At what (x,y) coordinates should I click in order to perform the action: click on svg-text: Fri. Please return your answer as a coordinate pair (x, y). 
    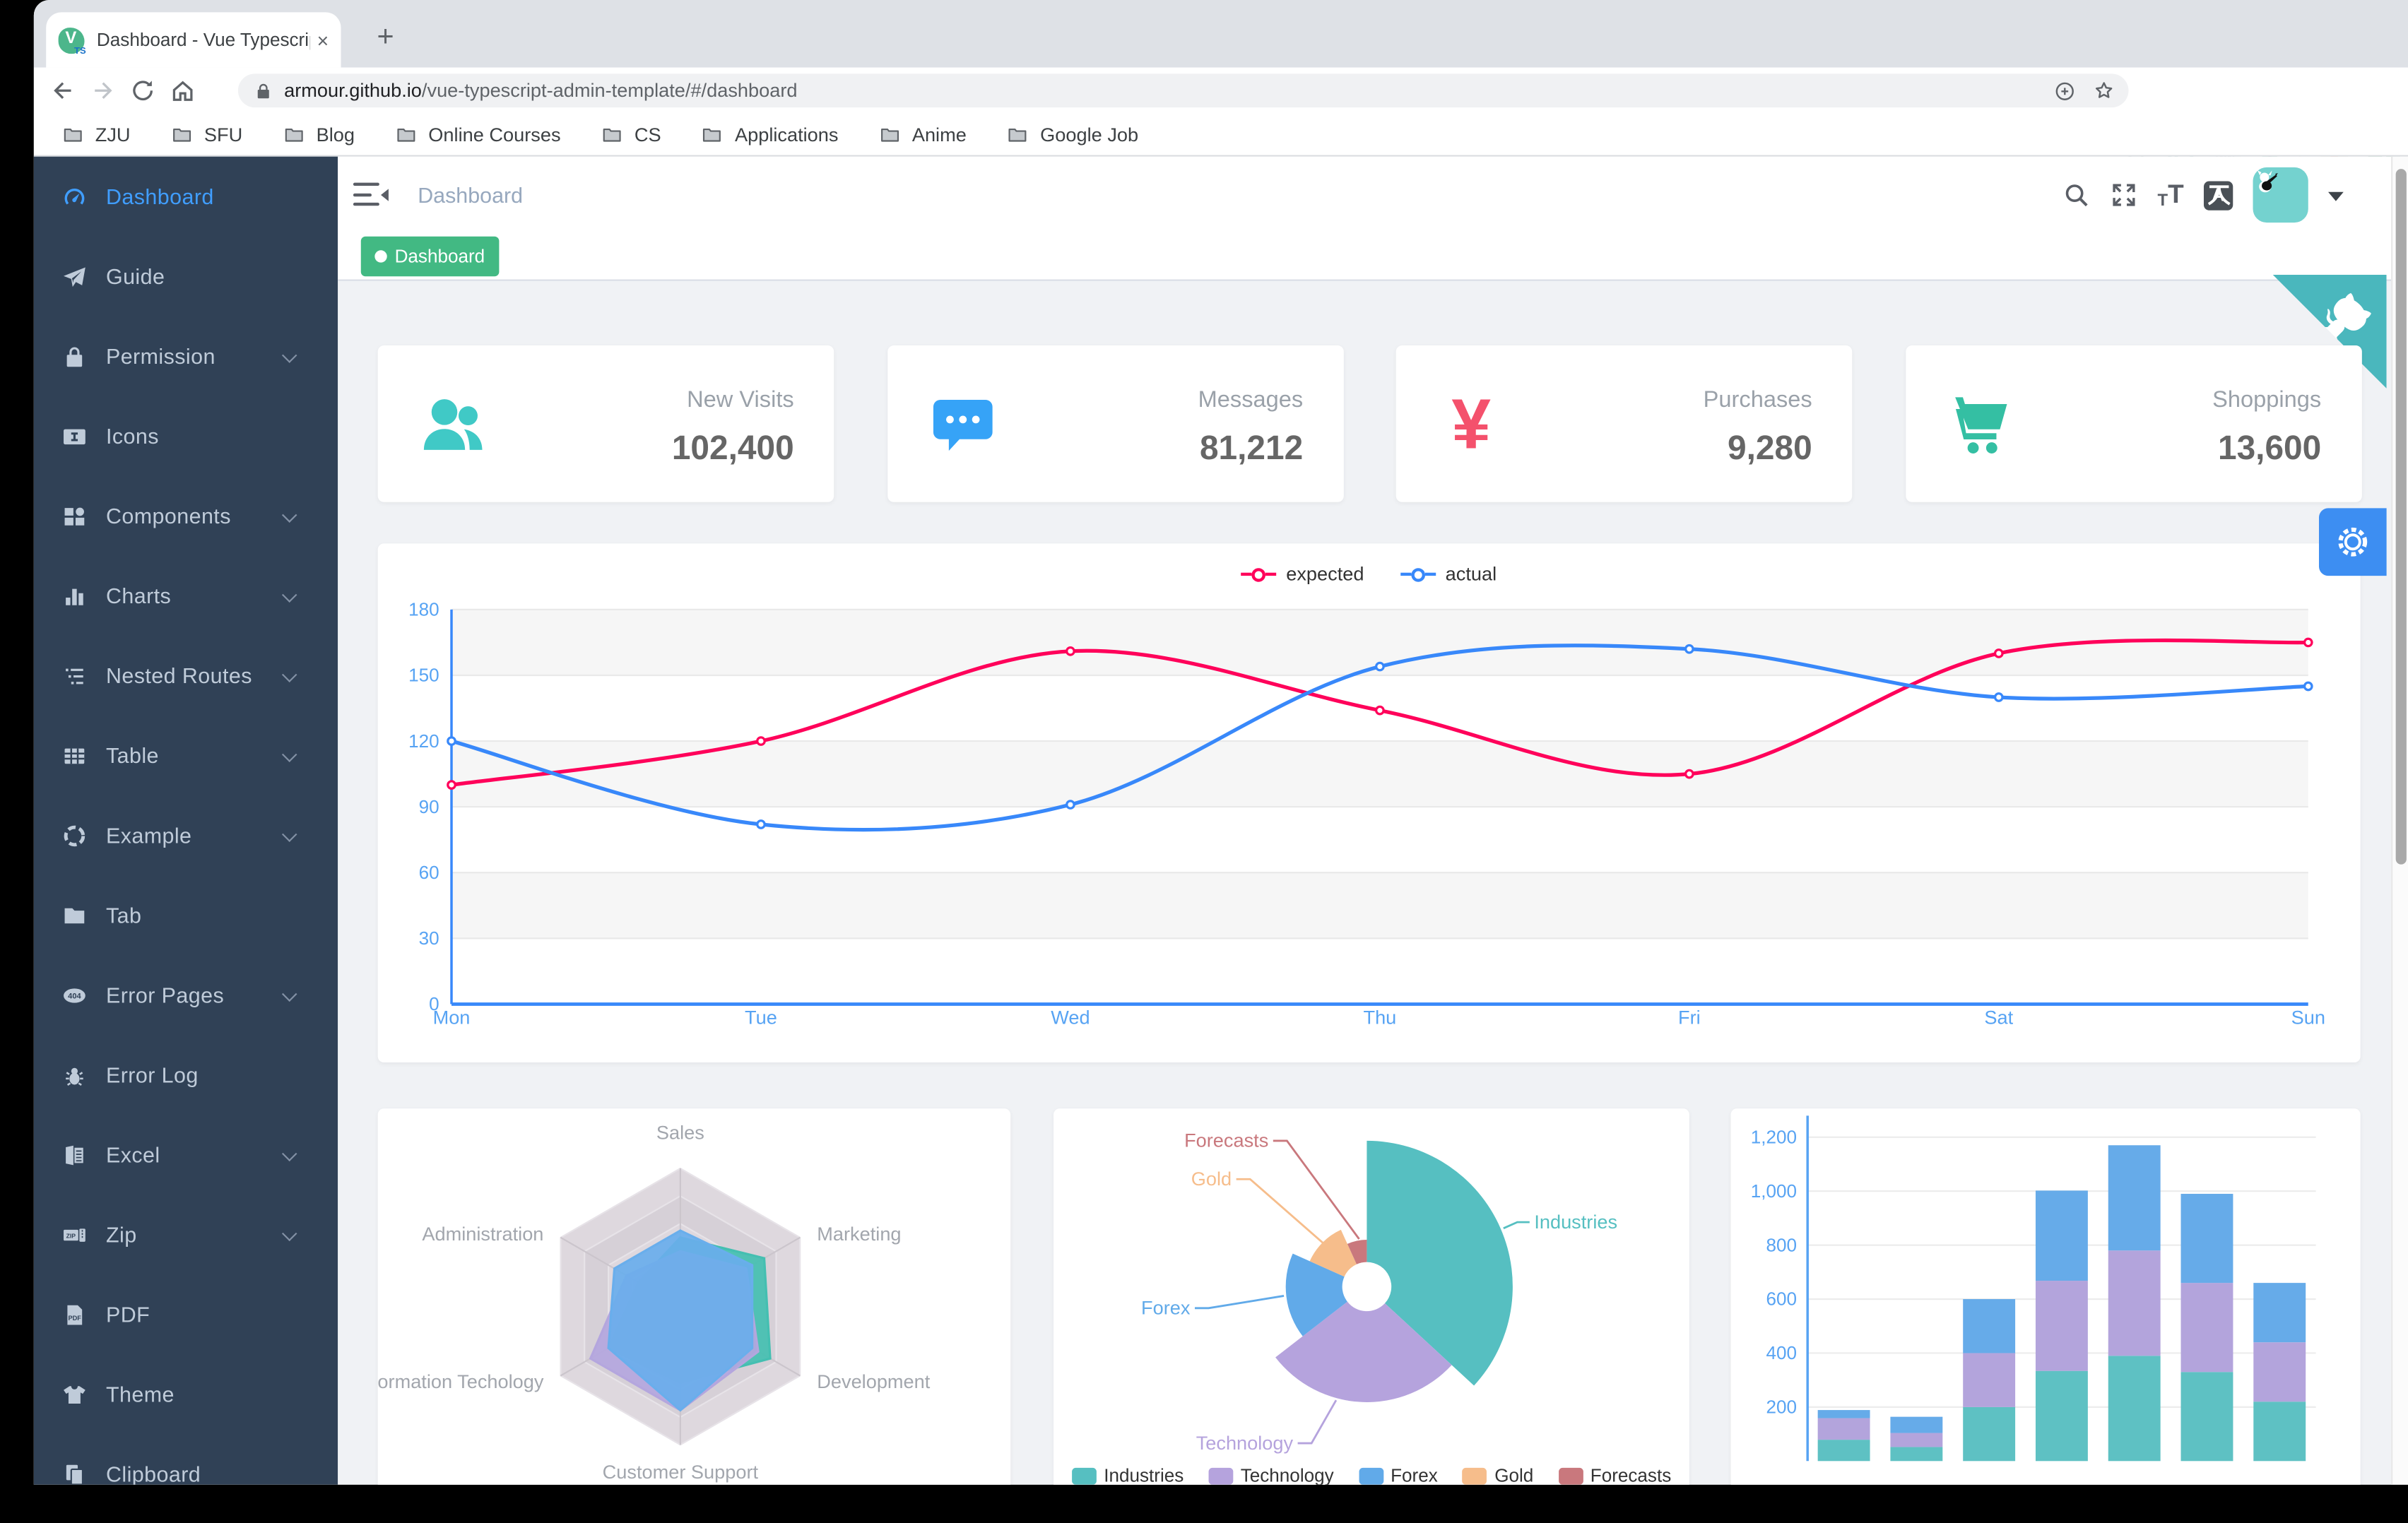
    Looking at the image, I should click on (1689, 1018).